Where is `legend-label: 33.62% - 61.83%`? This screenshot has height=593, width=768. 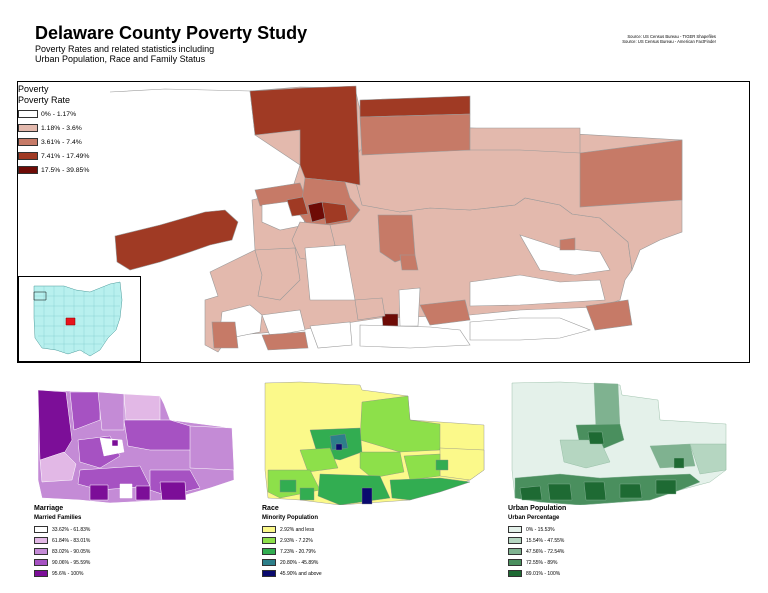
legend-label: 33.62% - 61.83% is located at coordinates (71, 529).